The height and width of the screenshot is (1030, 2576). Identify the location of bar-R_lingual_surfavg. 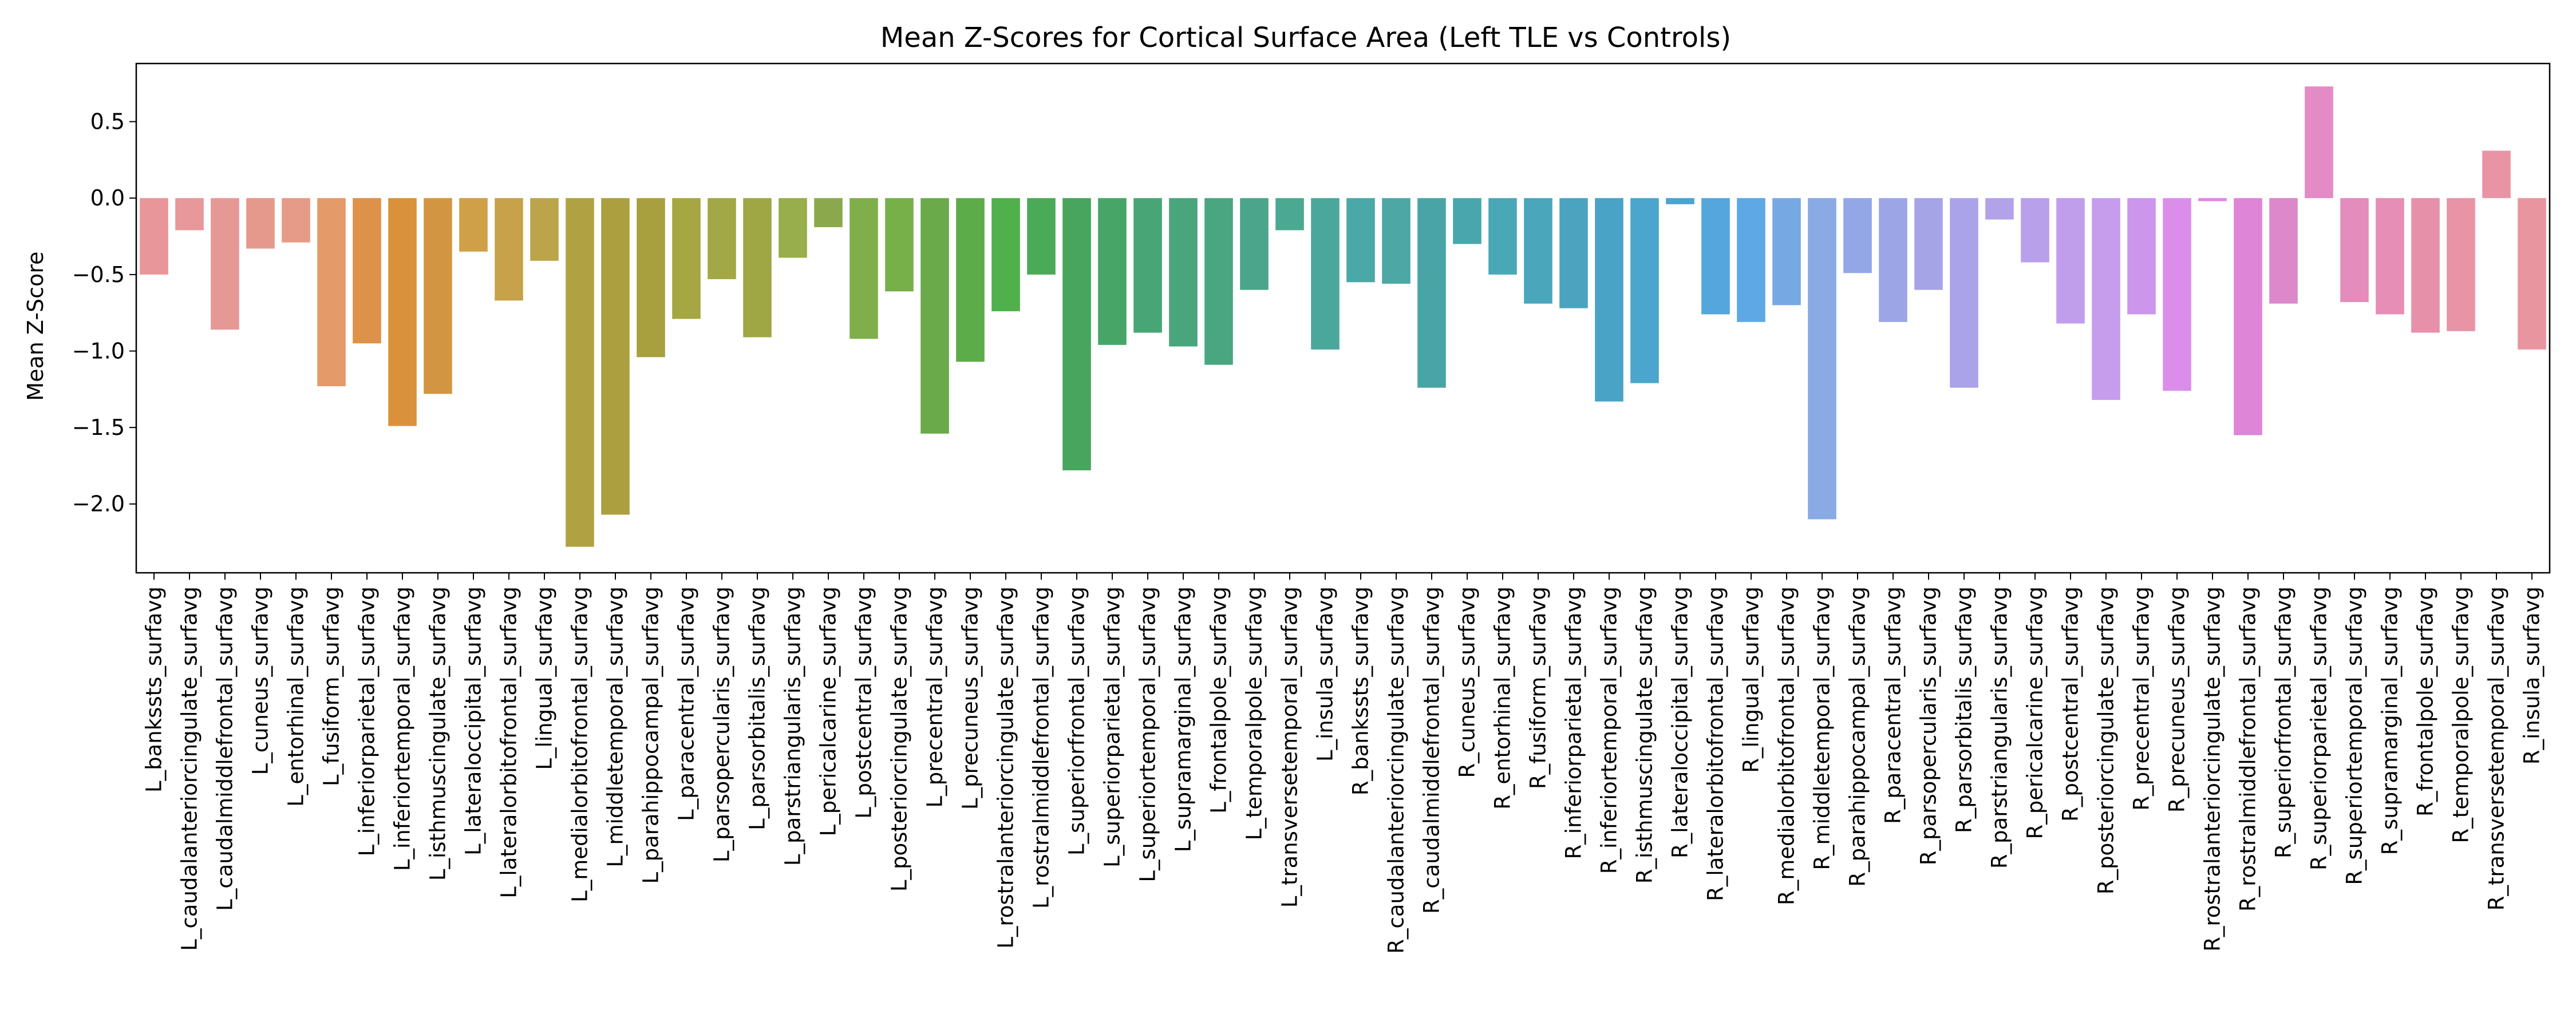
(1751, 260).